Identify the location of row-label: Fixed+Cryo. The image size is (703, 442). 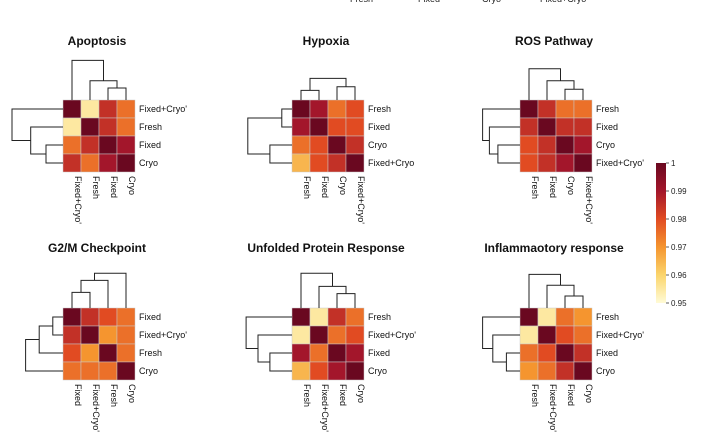
(391, 163).